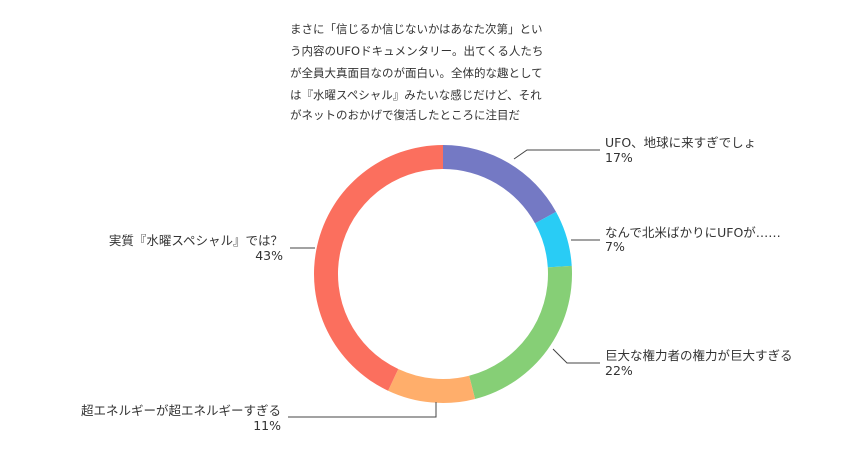 The height and width of the screenshot is (464, 854). Describe the element at coordinates (521, 332) in the screenshot. I see `donut-slice-power` at that location.